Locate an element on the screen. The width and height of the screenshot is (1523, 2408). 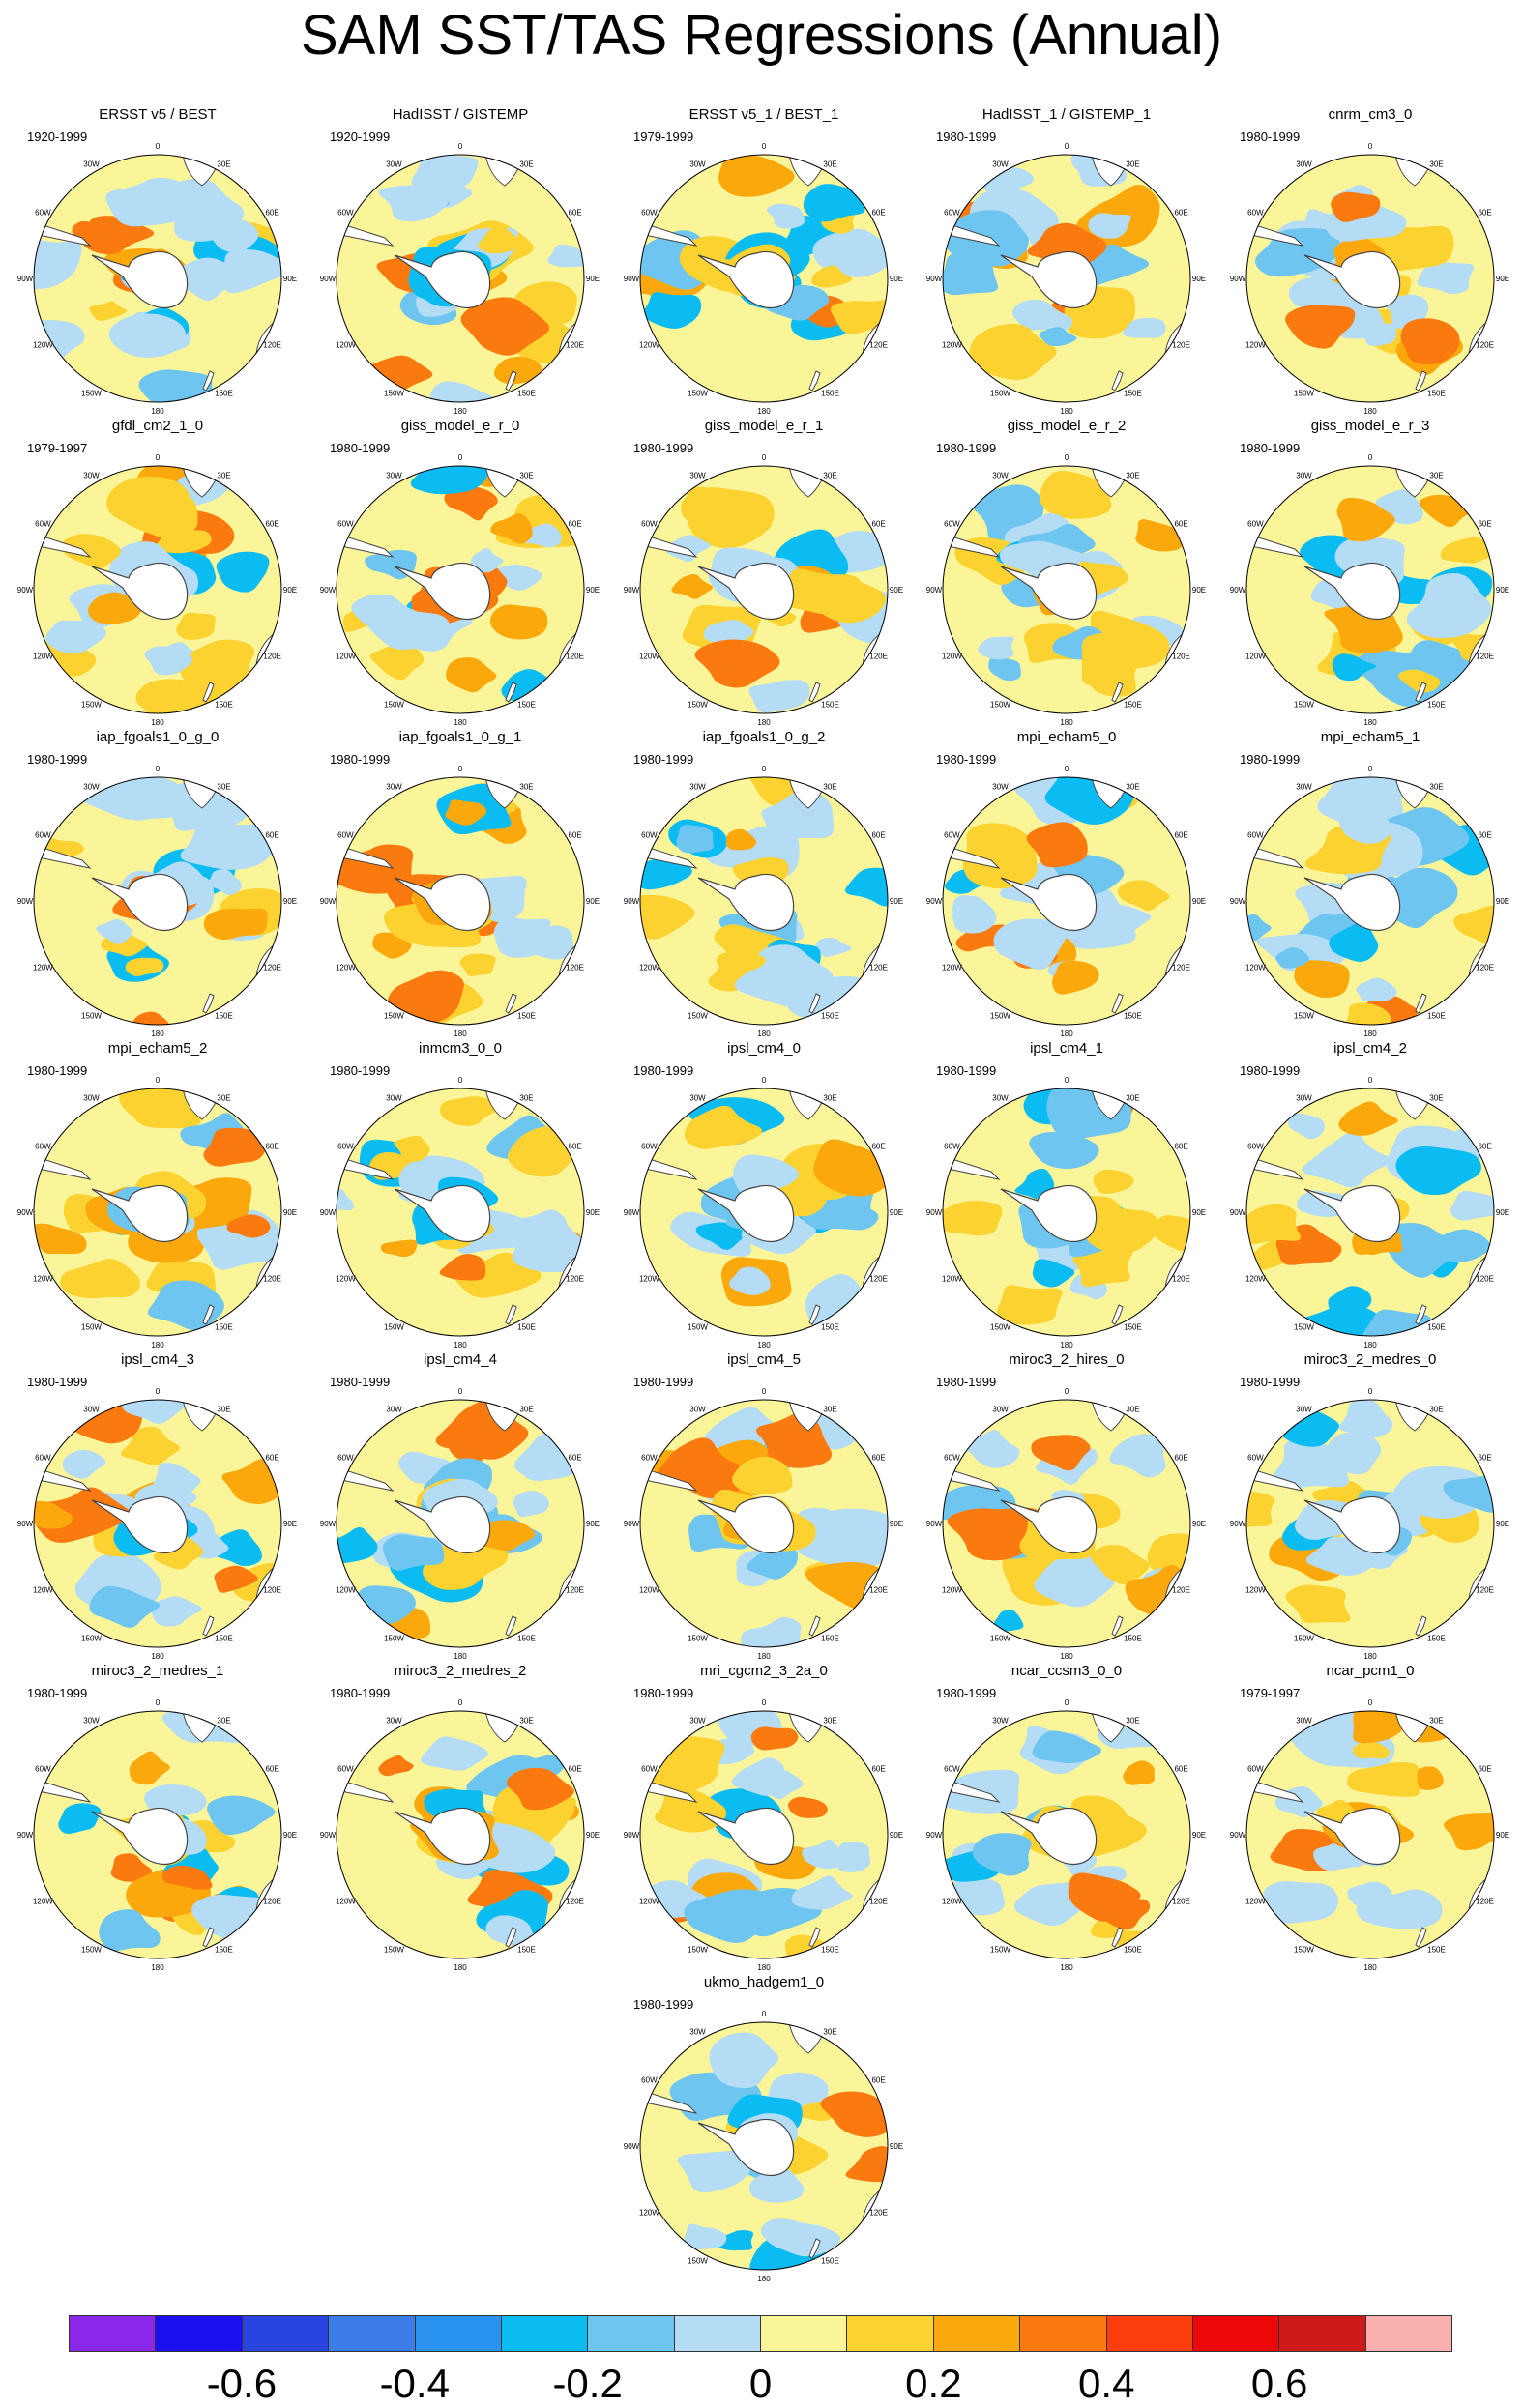
panel-title: ipsl_cm4_1 is located at coordinates (1066, 1048).